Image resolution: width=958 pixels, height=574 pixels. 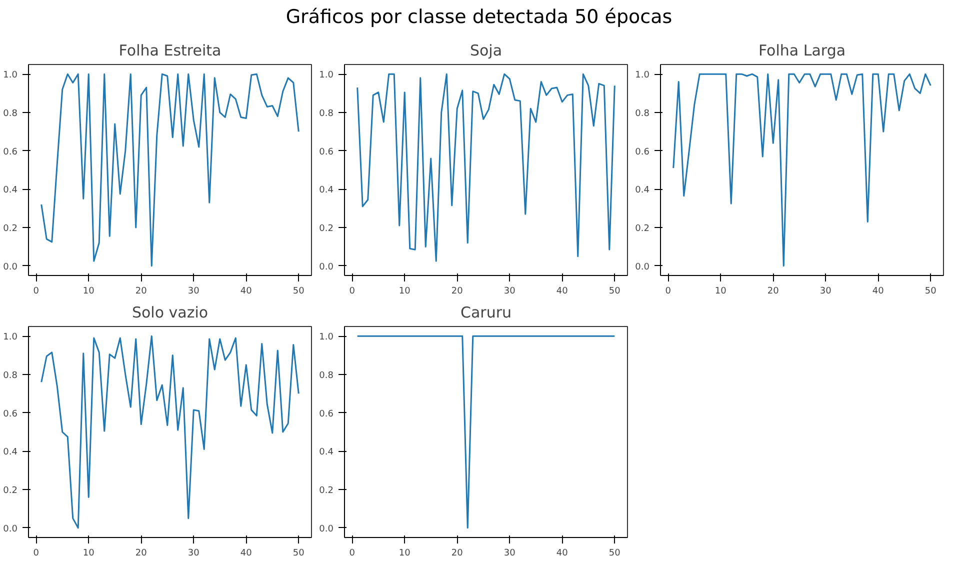 What do you see at coordinates (479, 17) in the screenshot?
I see `text: Gráficos por classe detectada 50 épocas` at bounding box center [479, 17].